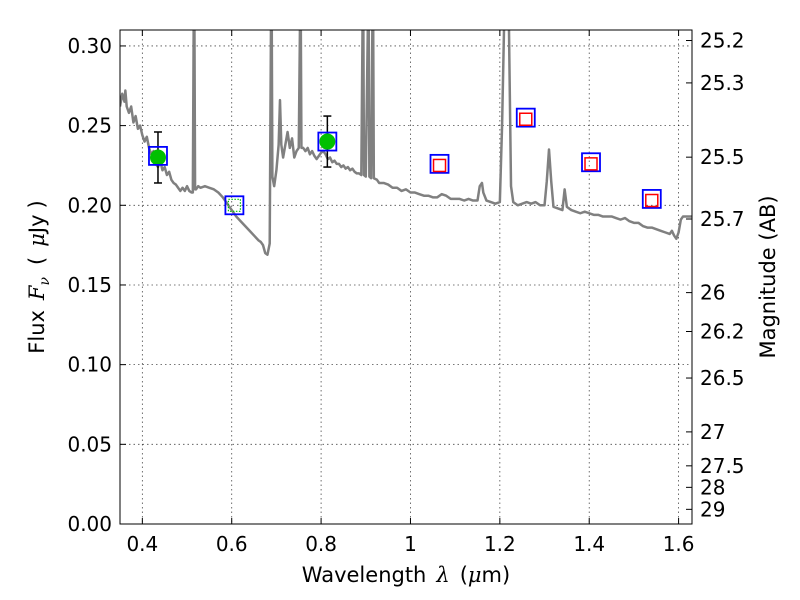 The width and height of the screenshot is (800, 600). What do you see at coordinates (722, 41) in the screenshot?
I see `y2-tick-label: 25.2` at bounding box center [722, 41].